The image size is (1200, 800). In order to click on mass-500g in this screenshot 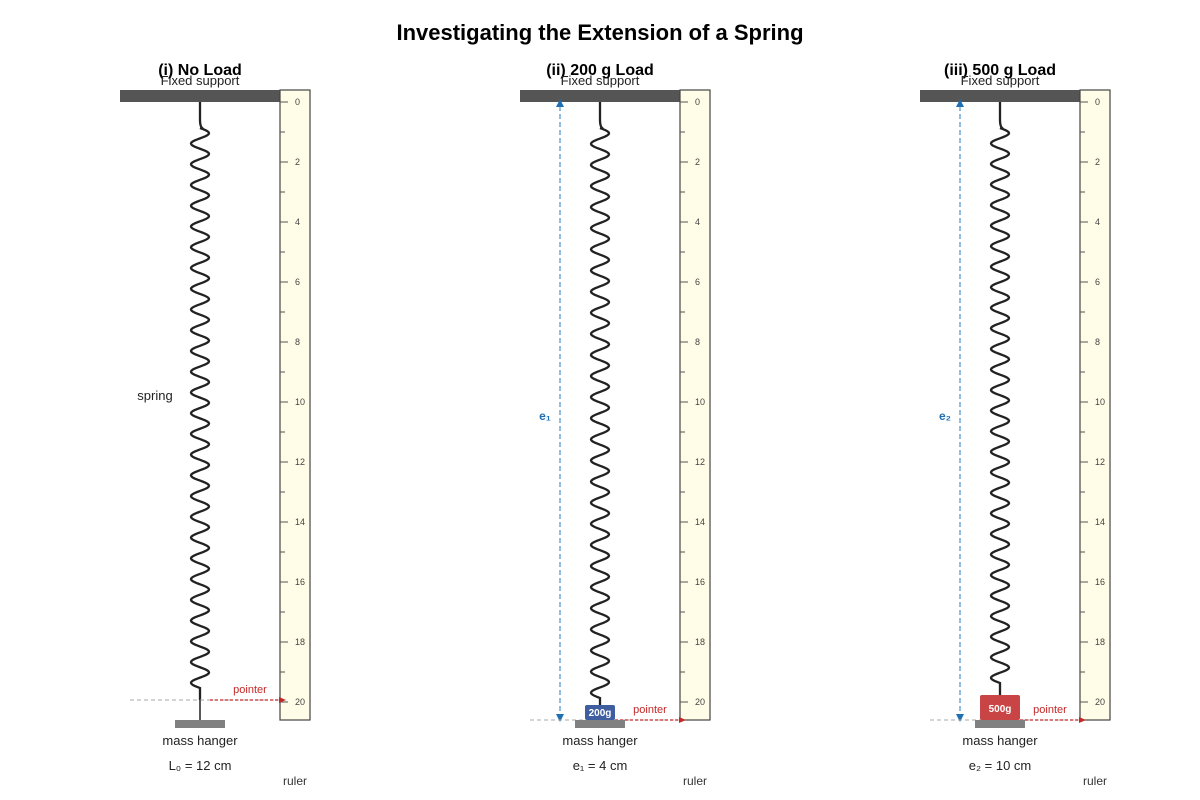, I will do `click(1000, 707)`.